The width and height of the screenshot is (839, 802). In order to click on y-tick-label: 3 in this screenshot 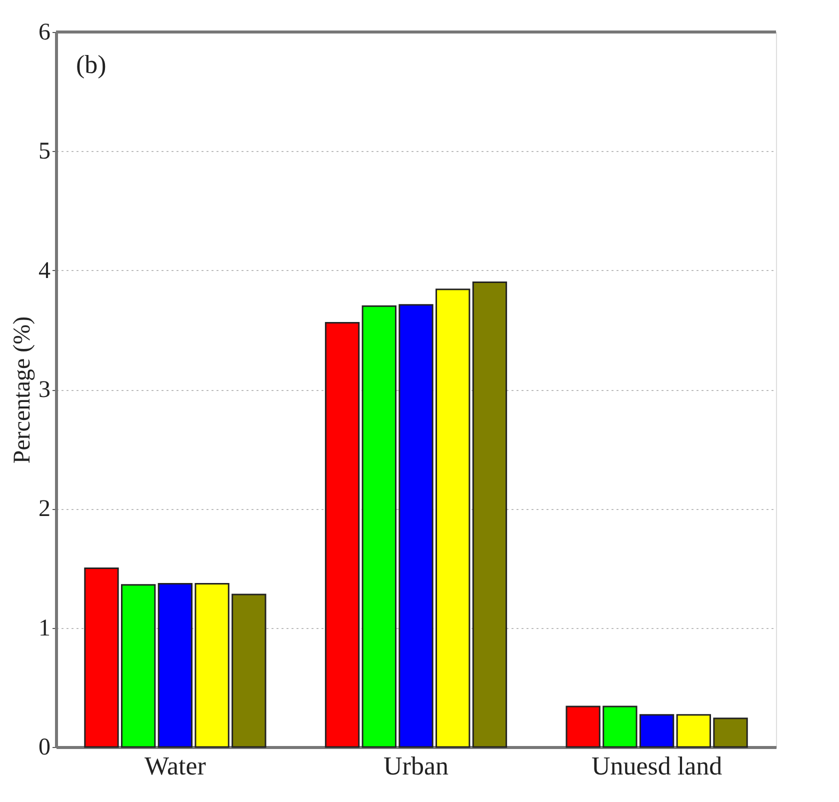, I will do `click(44, 390)`.